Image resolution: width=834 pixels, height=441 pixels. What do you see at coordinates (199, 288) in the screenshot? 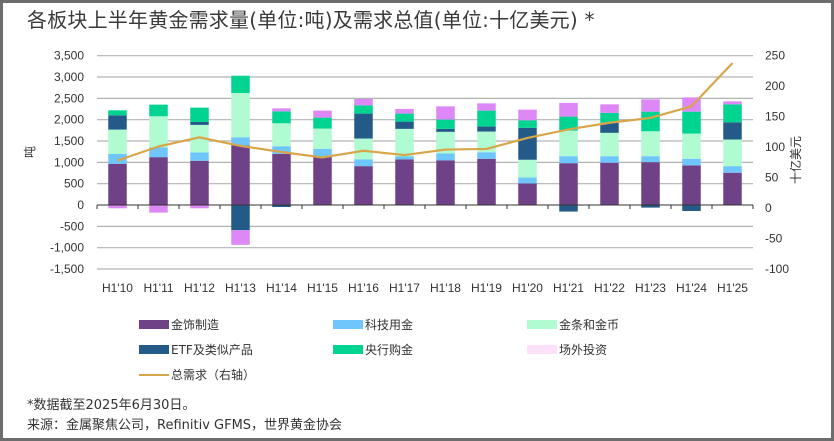
I see `x-tick-label: H1'12` at bounding box center [199, 288].